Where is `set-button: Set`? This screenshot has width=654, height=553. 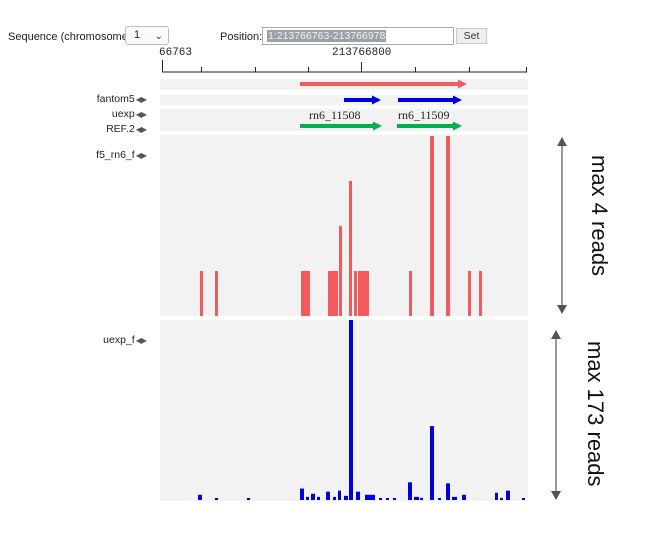 set-button: Set is located at coordinates (471, 36).